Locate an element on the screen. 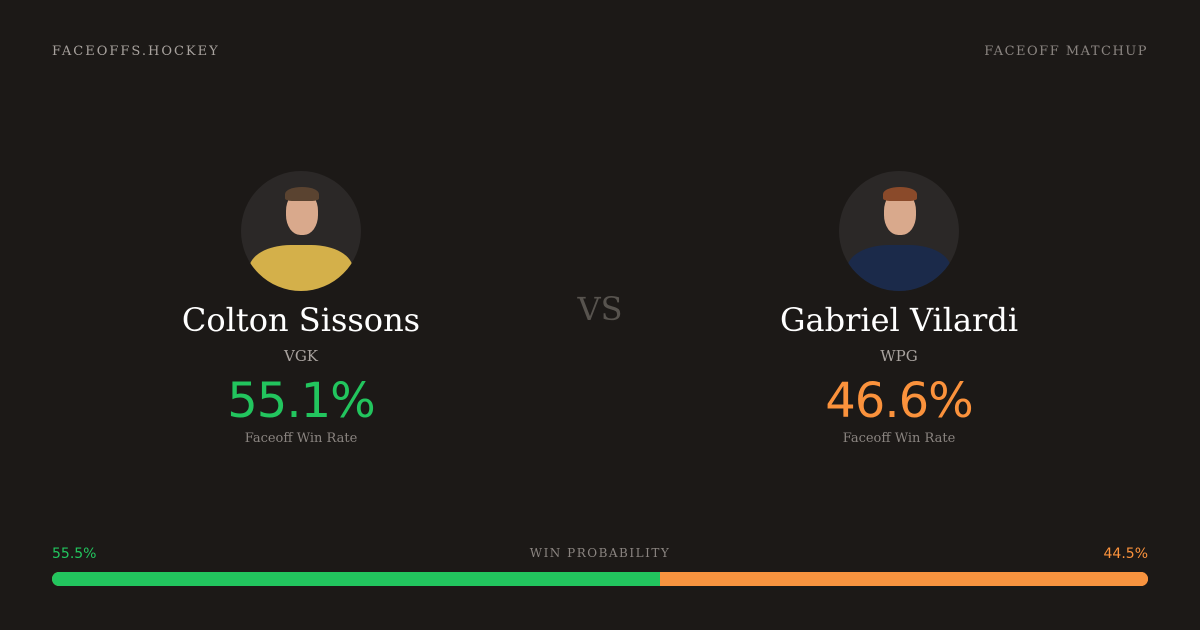 The image size is (1200, 630). brand-logo-text: FACEOFFS.HOCKEY is located at coordinates (136, 51).